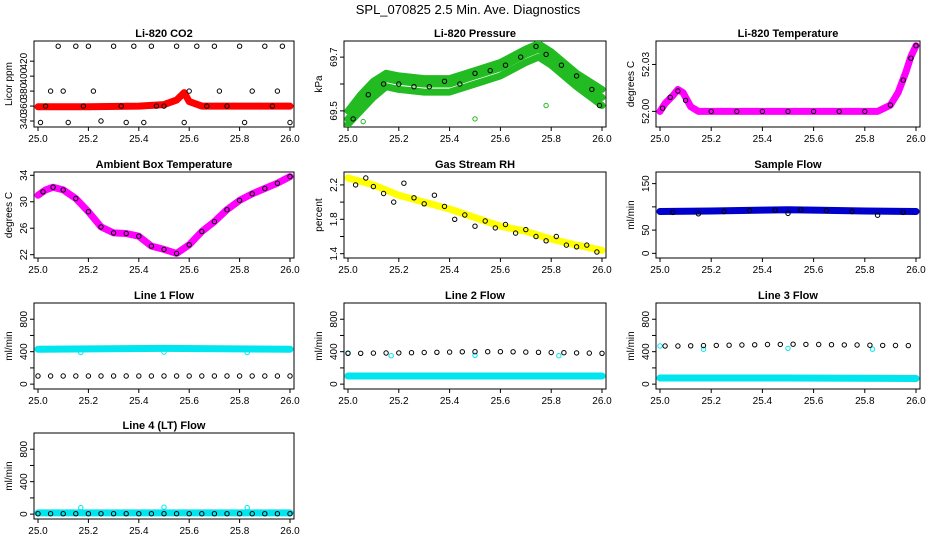 The image size is (936, 540). What do you see at coordinates (9, 215) in the screenshot?
I see `y-axis-label: degrees C` at bounding box center [9, 215].